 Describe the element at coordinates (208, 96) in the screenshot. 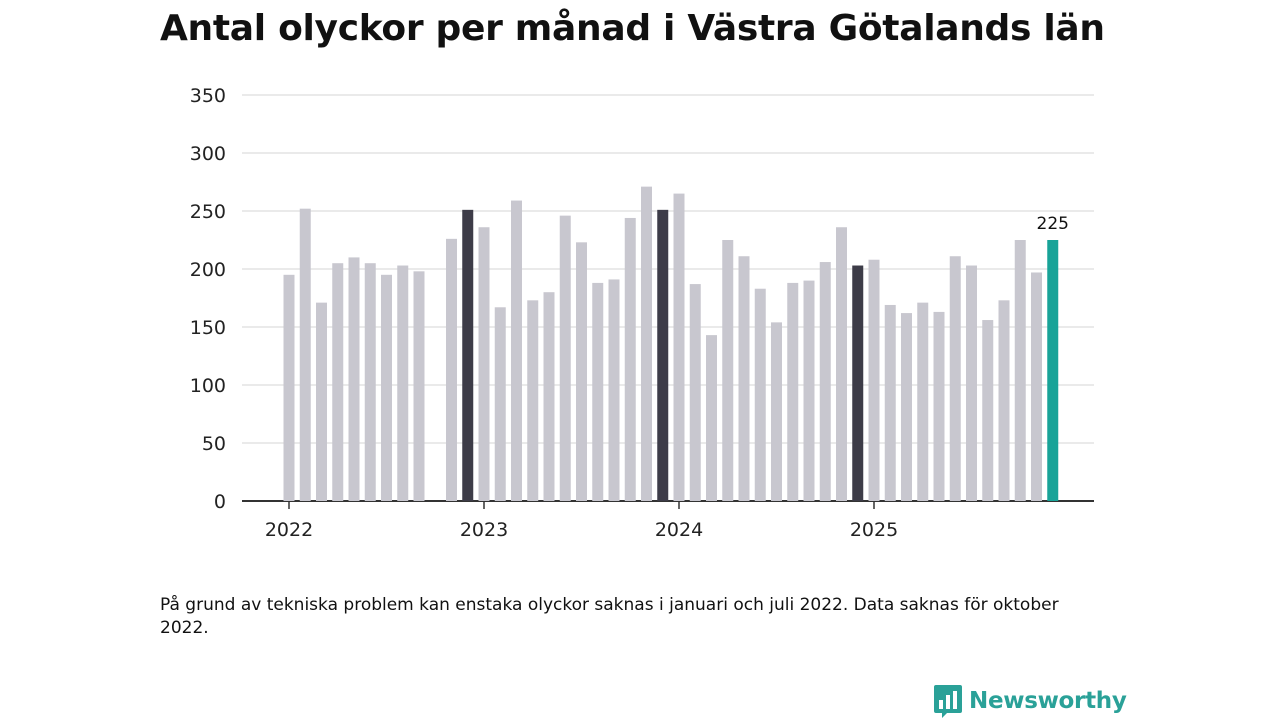

I see `y-tick-label-350: 350` at that location.